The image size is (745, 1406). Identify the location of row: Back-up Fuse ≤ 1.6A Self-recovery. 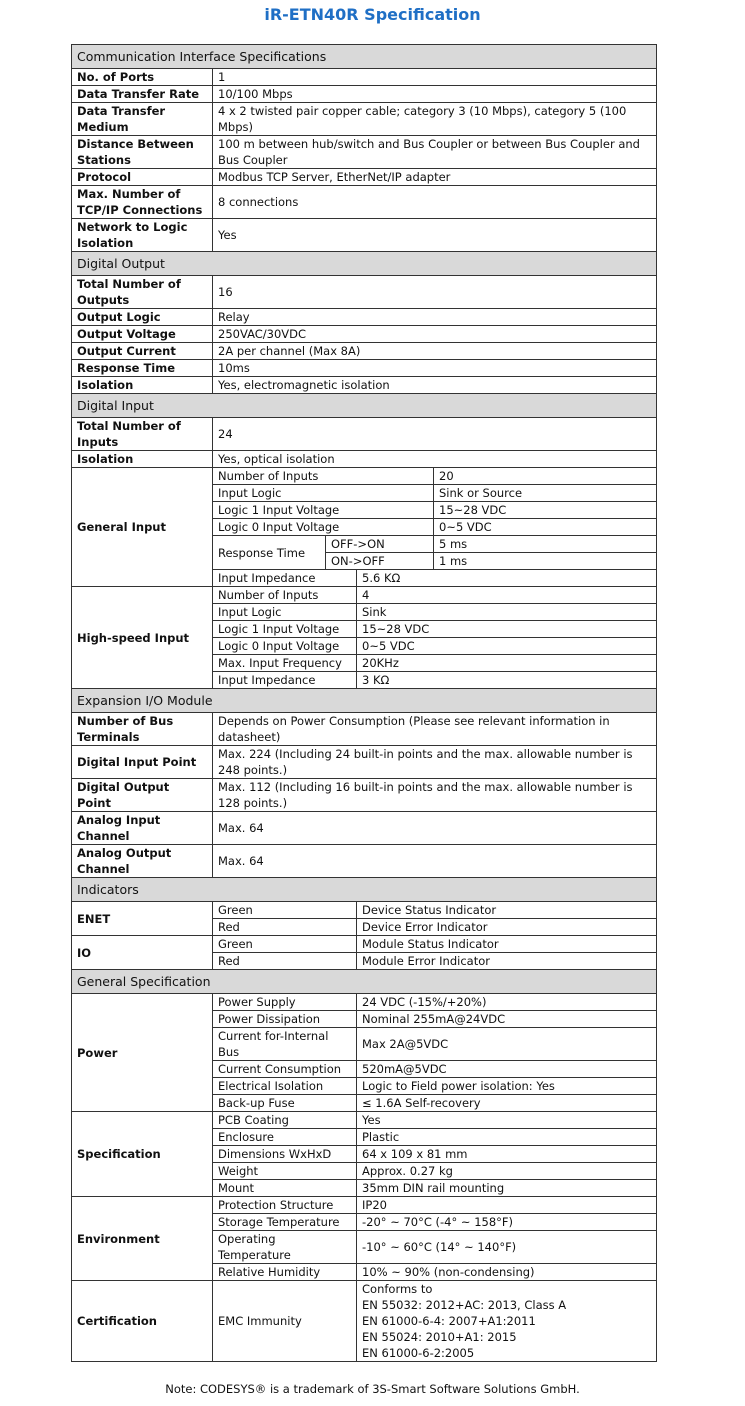
(365, 1103).